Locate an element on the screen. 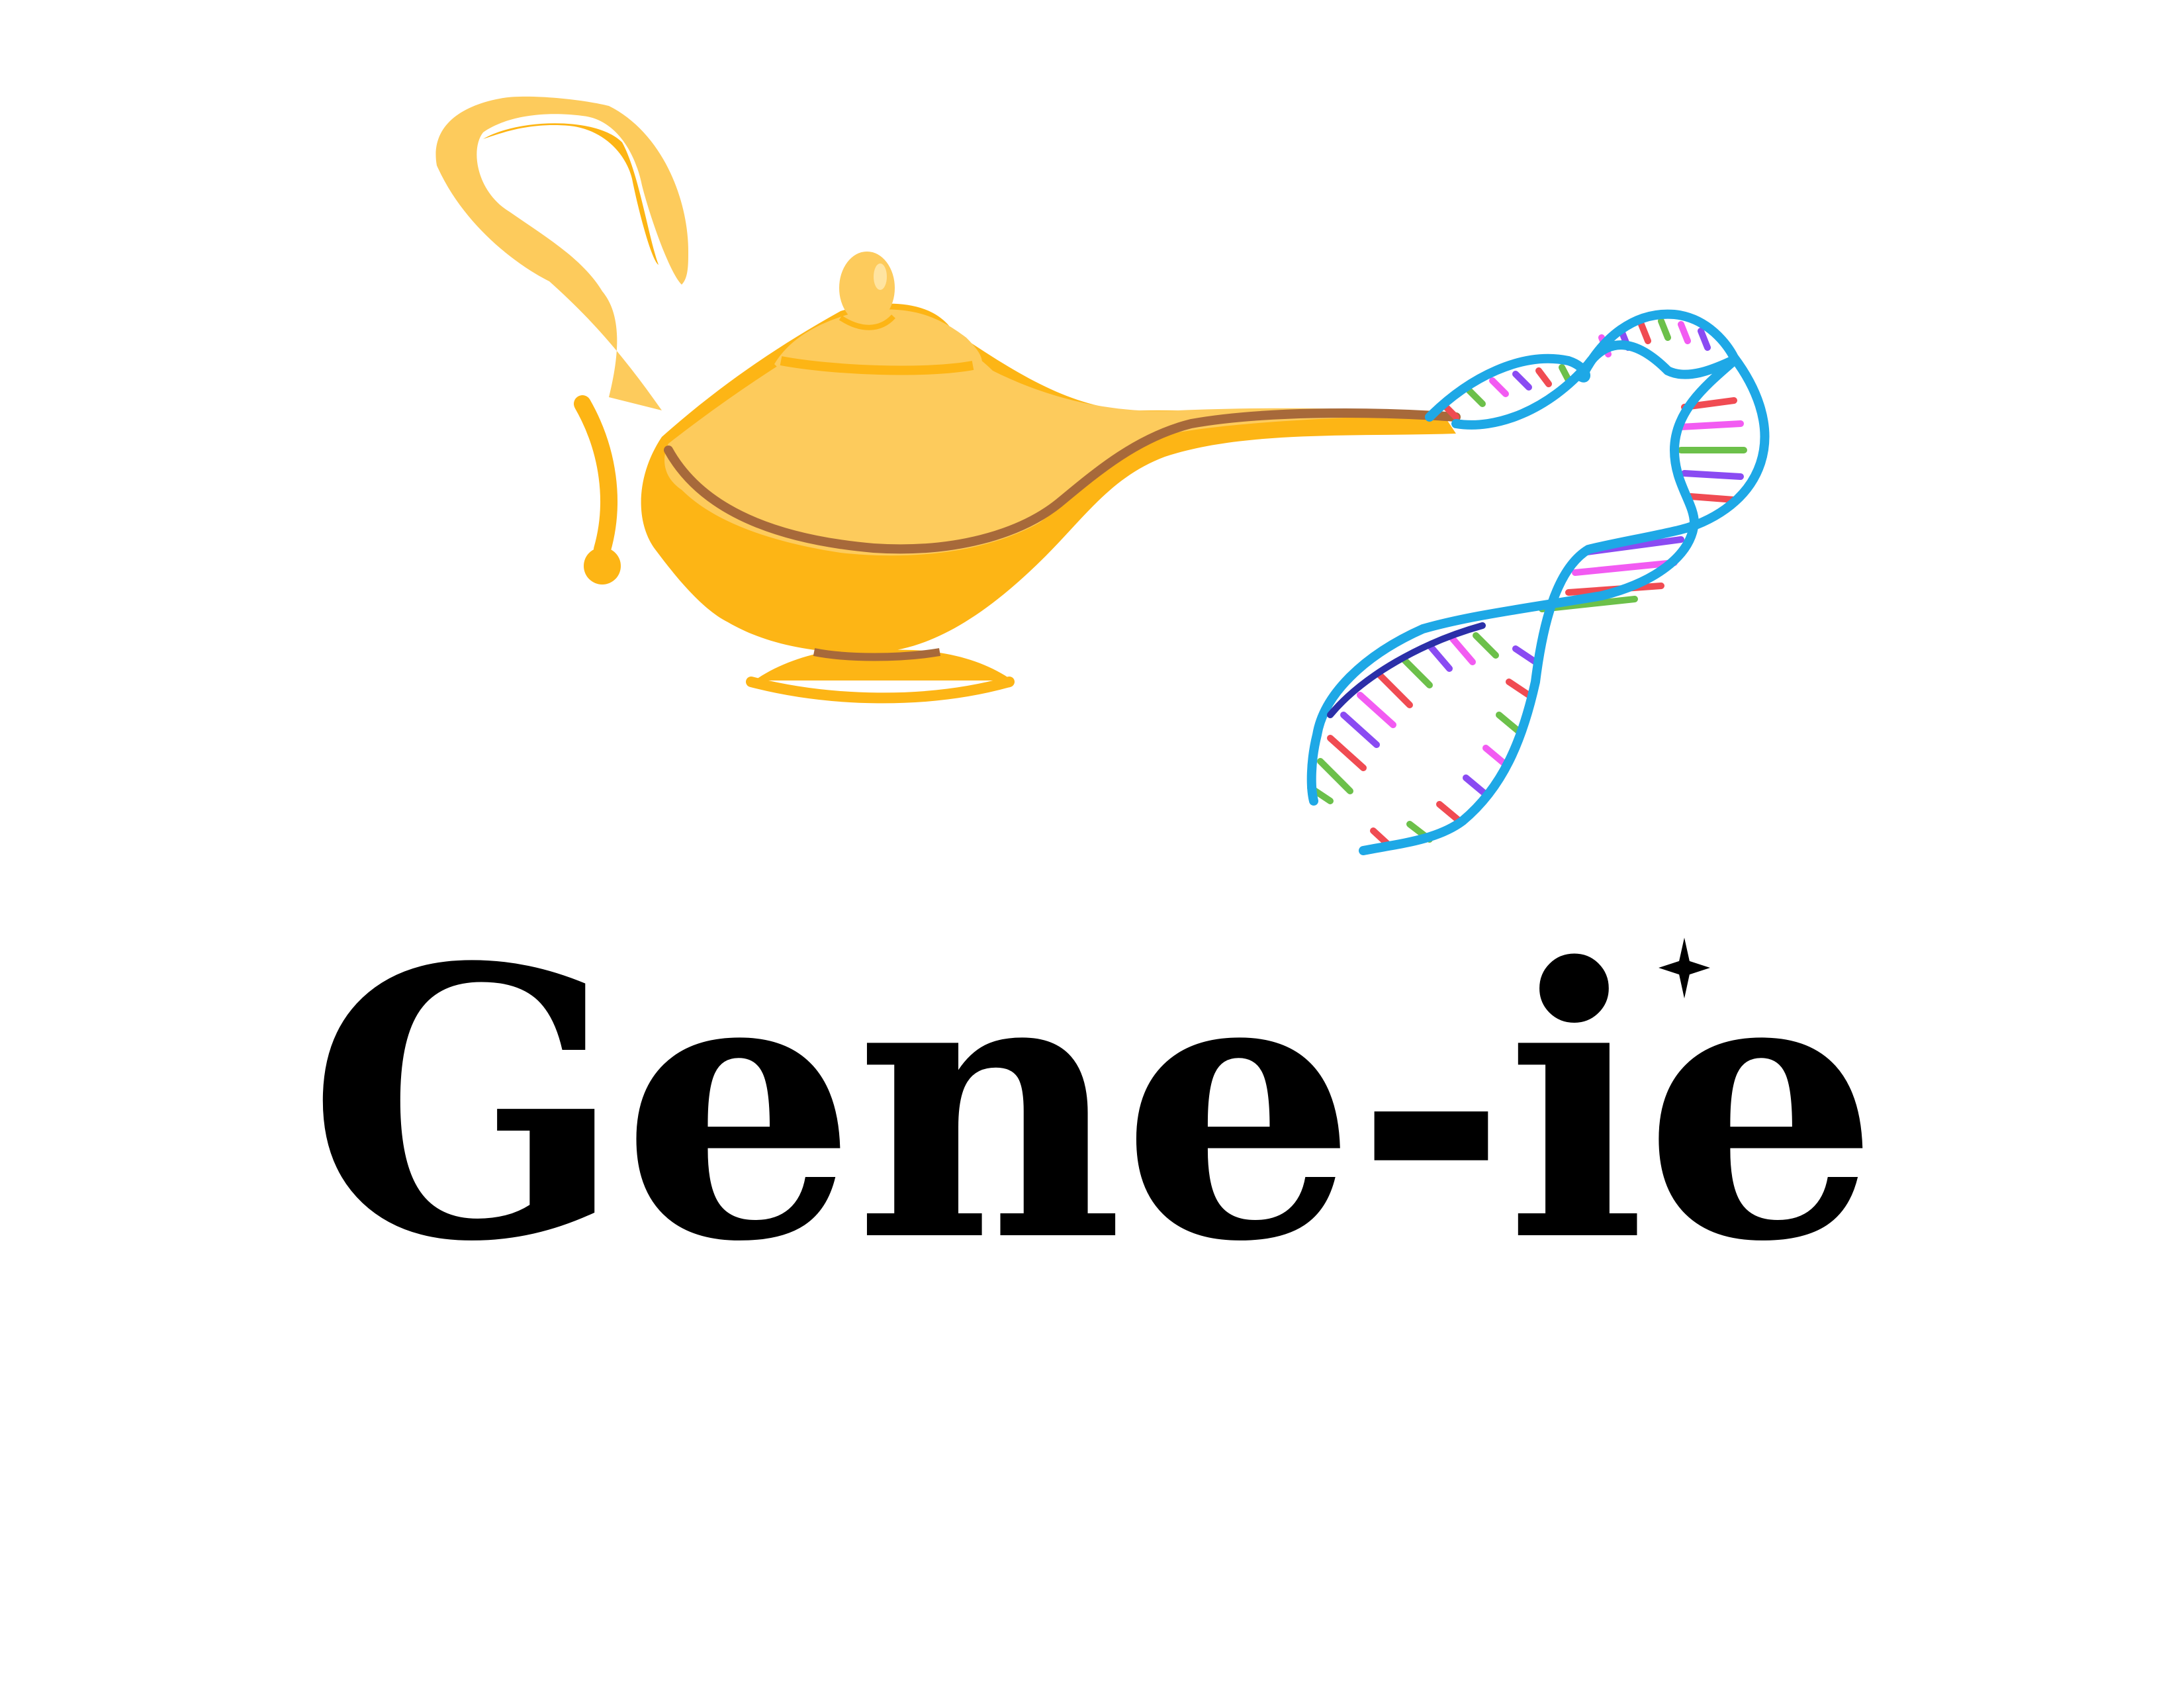 Image resolution: width=2184 pixels, height=1688 pixels. dna-base-pairs is located at coordinates (1527, 583).